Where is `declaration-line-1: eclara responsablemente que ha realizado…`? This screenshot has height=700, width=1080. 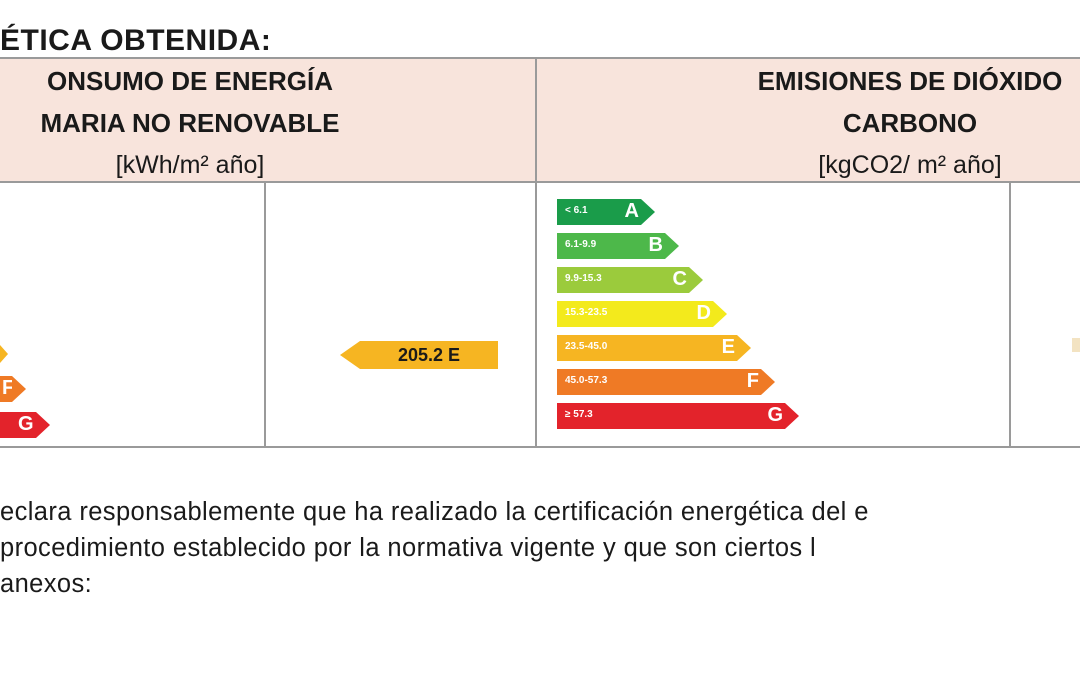 declaration-line-1: eclara responsablemente que ha realizado… is located at coordinates (434, 512).